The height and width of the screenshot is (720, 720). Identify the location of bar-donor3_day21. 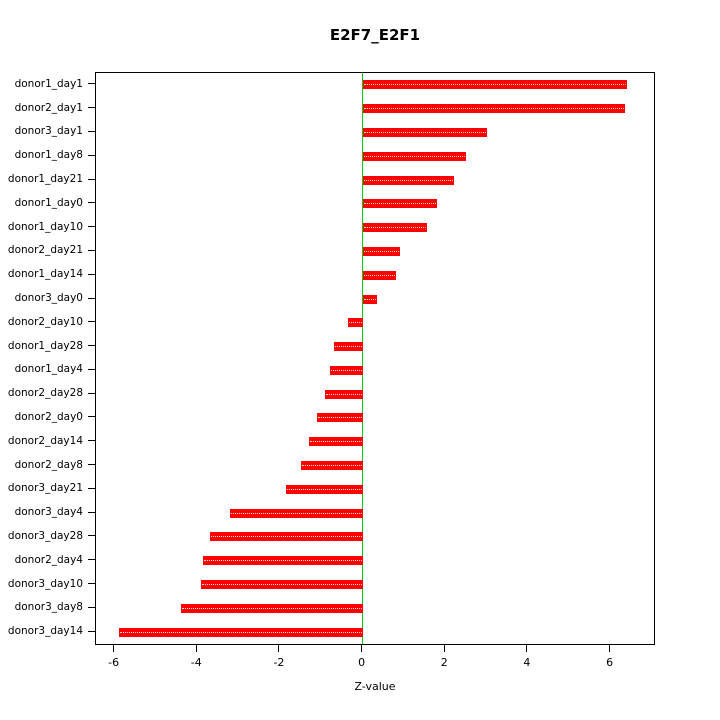
(324, 489).